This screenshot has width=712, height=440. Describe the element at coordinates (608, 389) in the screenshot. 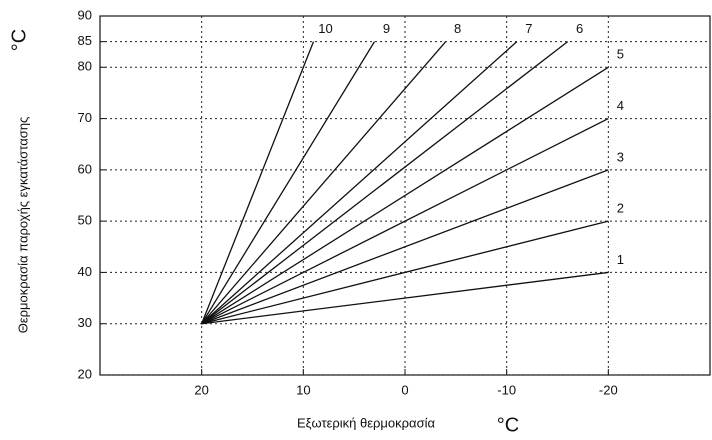

I see `x-tick-label: -20` at that location.